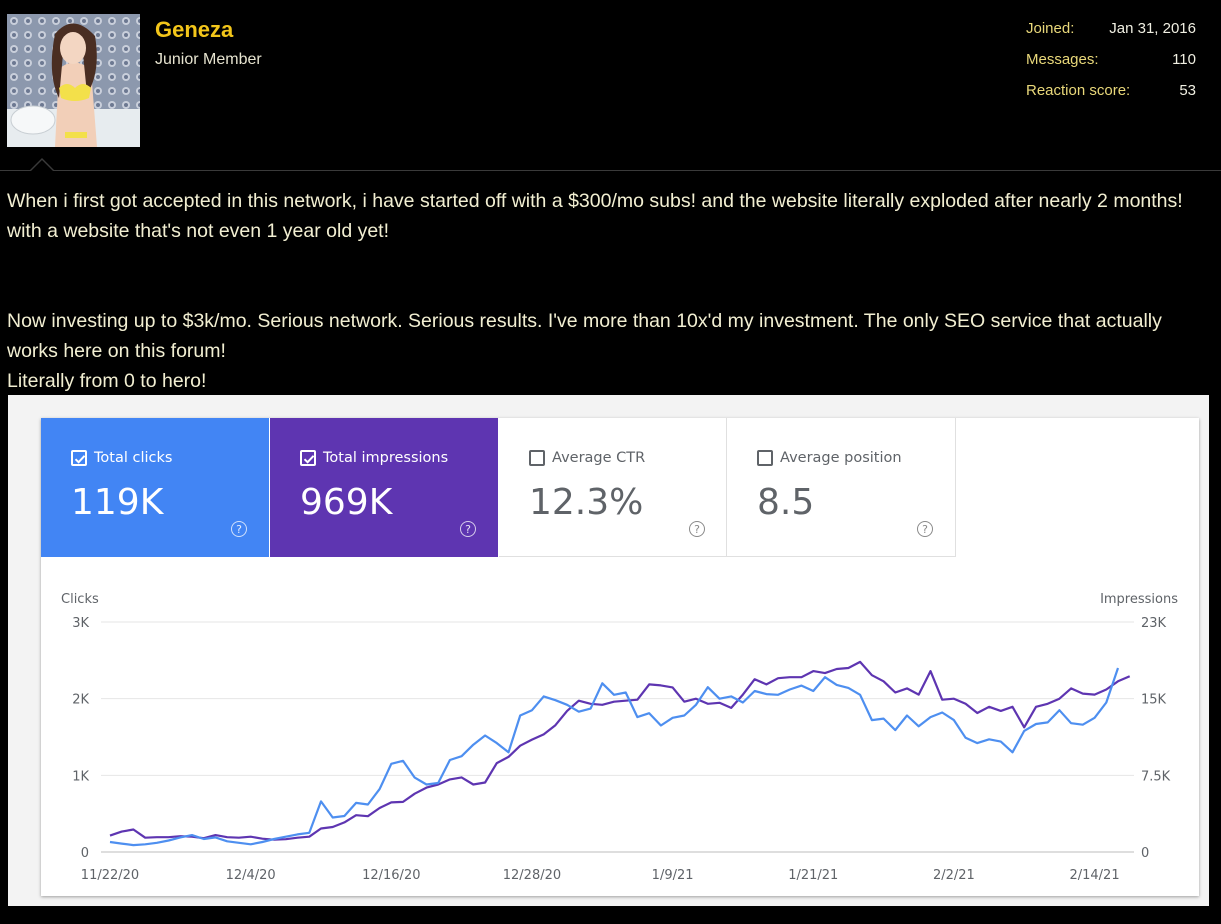 This screenshot has width=1221, height=924. I want to click on stat-label: Reaction score:, so click(1078, 90).